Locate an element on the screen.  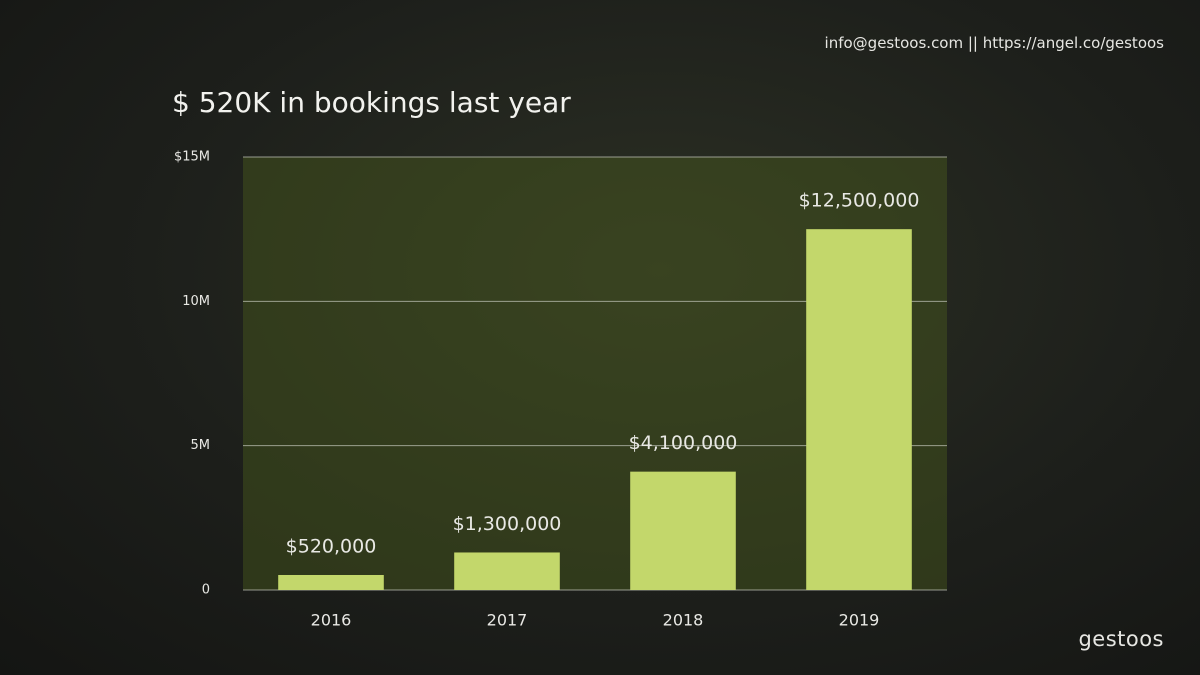
y-tick-label: 0 is located at coordinates (206, 590).